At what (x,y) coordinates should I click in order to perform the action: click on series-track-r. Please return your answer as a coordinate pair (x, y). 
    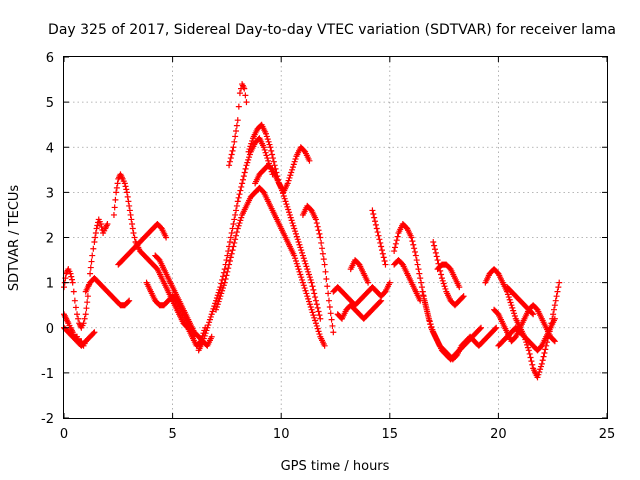
    Looking at the image, I should click on (359, 271).